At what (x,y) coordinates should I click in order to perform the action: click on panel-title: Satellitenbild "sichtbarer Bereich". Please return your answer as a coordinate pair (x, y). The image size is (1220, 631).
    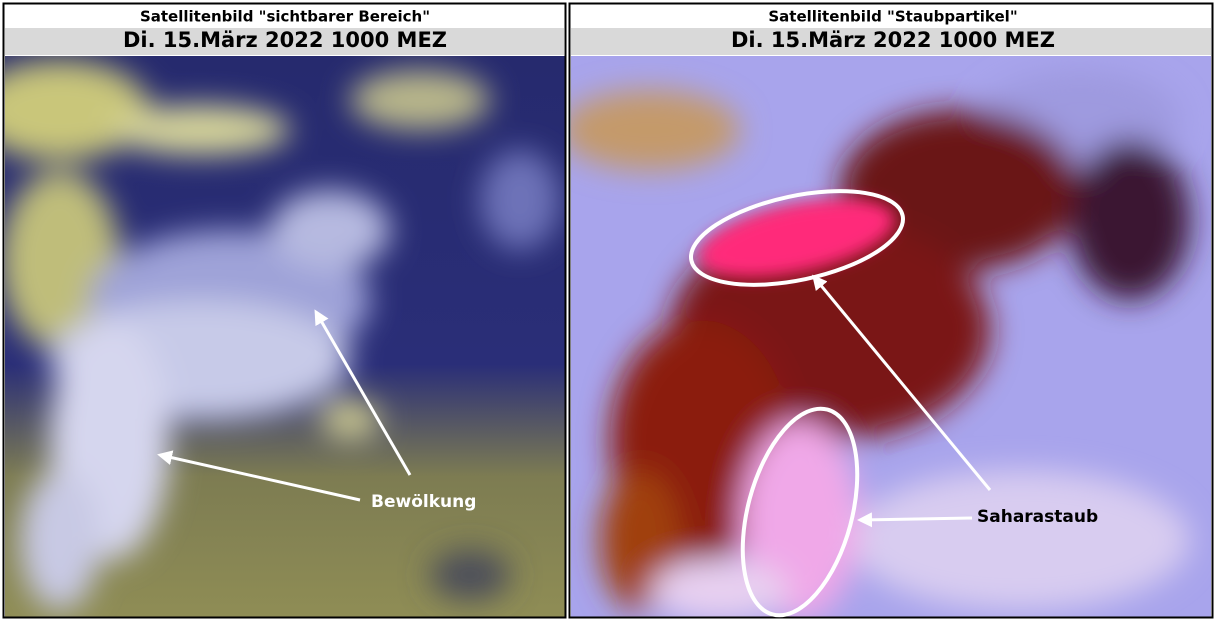
    Looking at the image, I should click on (285, 17).